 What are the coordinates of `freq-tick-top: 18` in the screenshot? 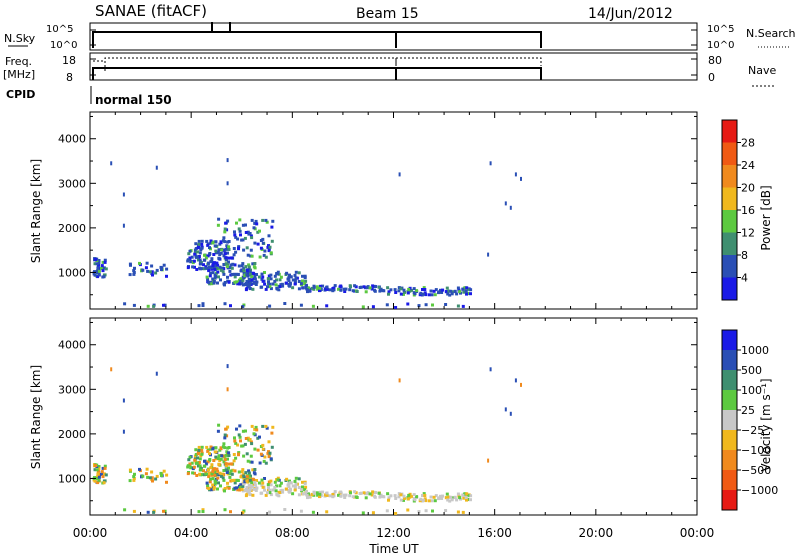 It's located at (69, 60).